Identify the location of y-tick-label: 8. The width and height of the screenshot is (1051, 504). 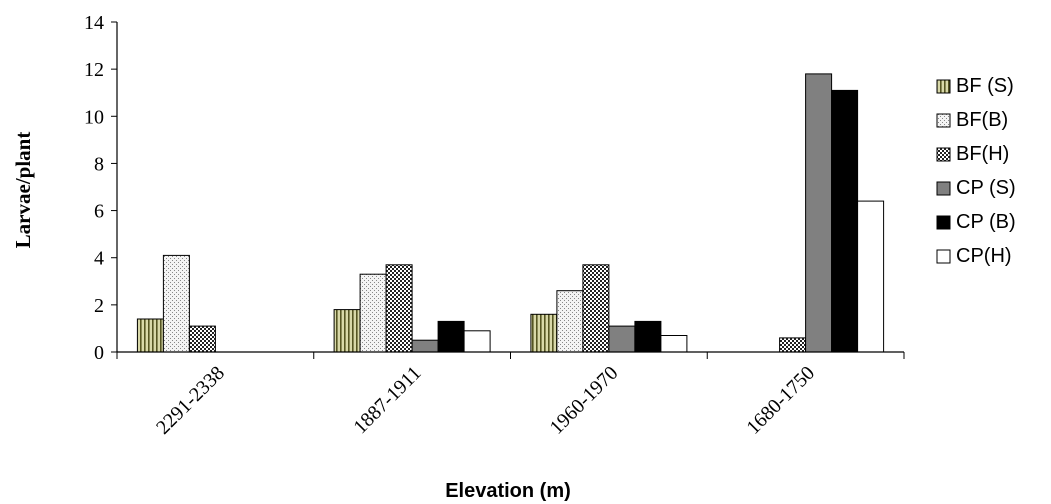
(99, 164).